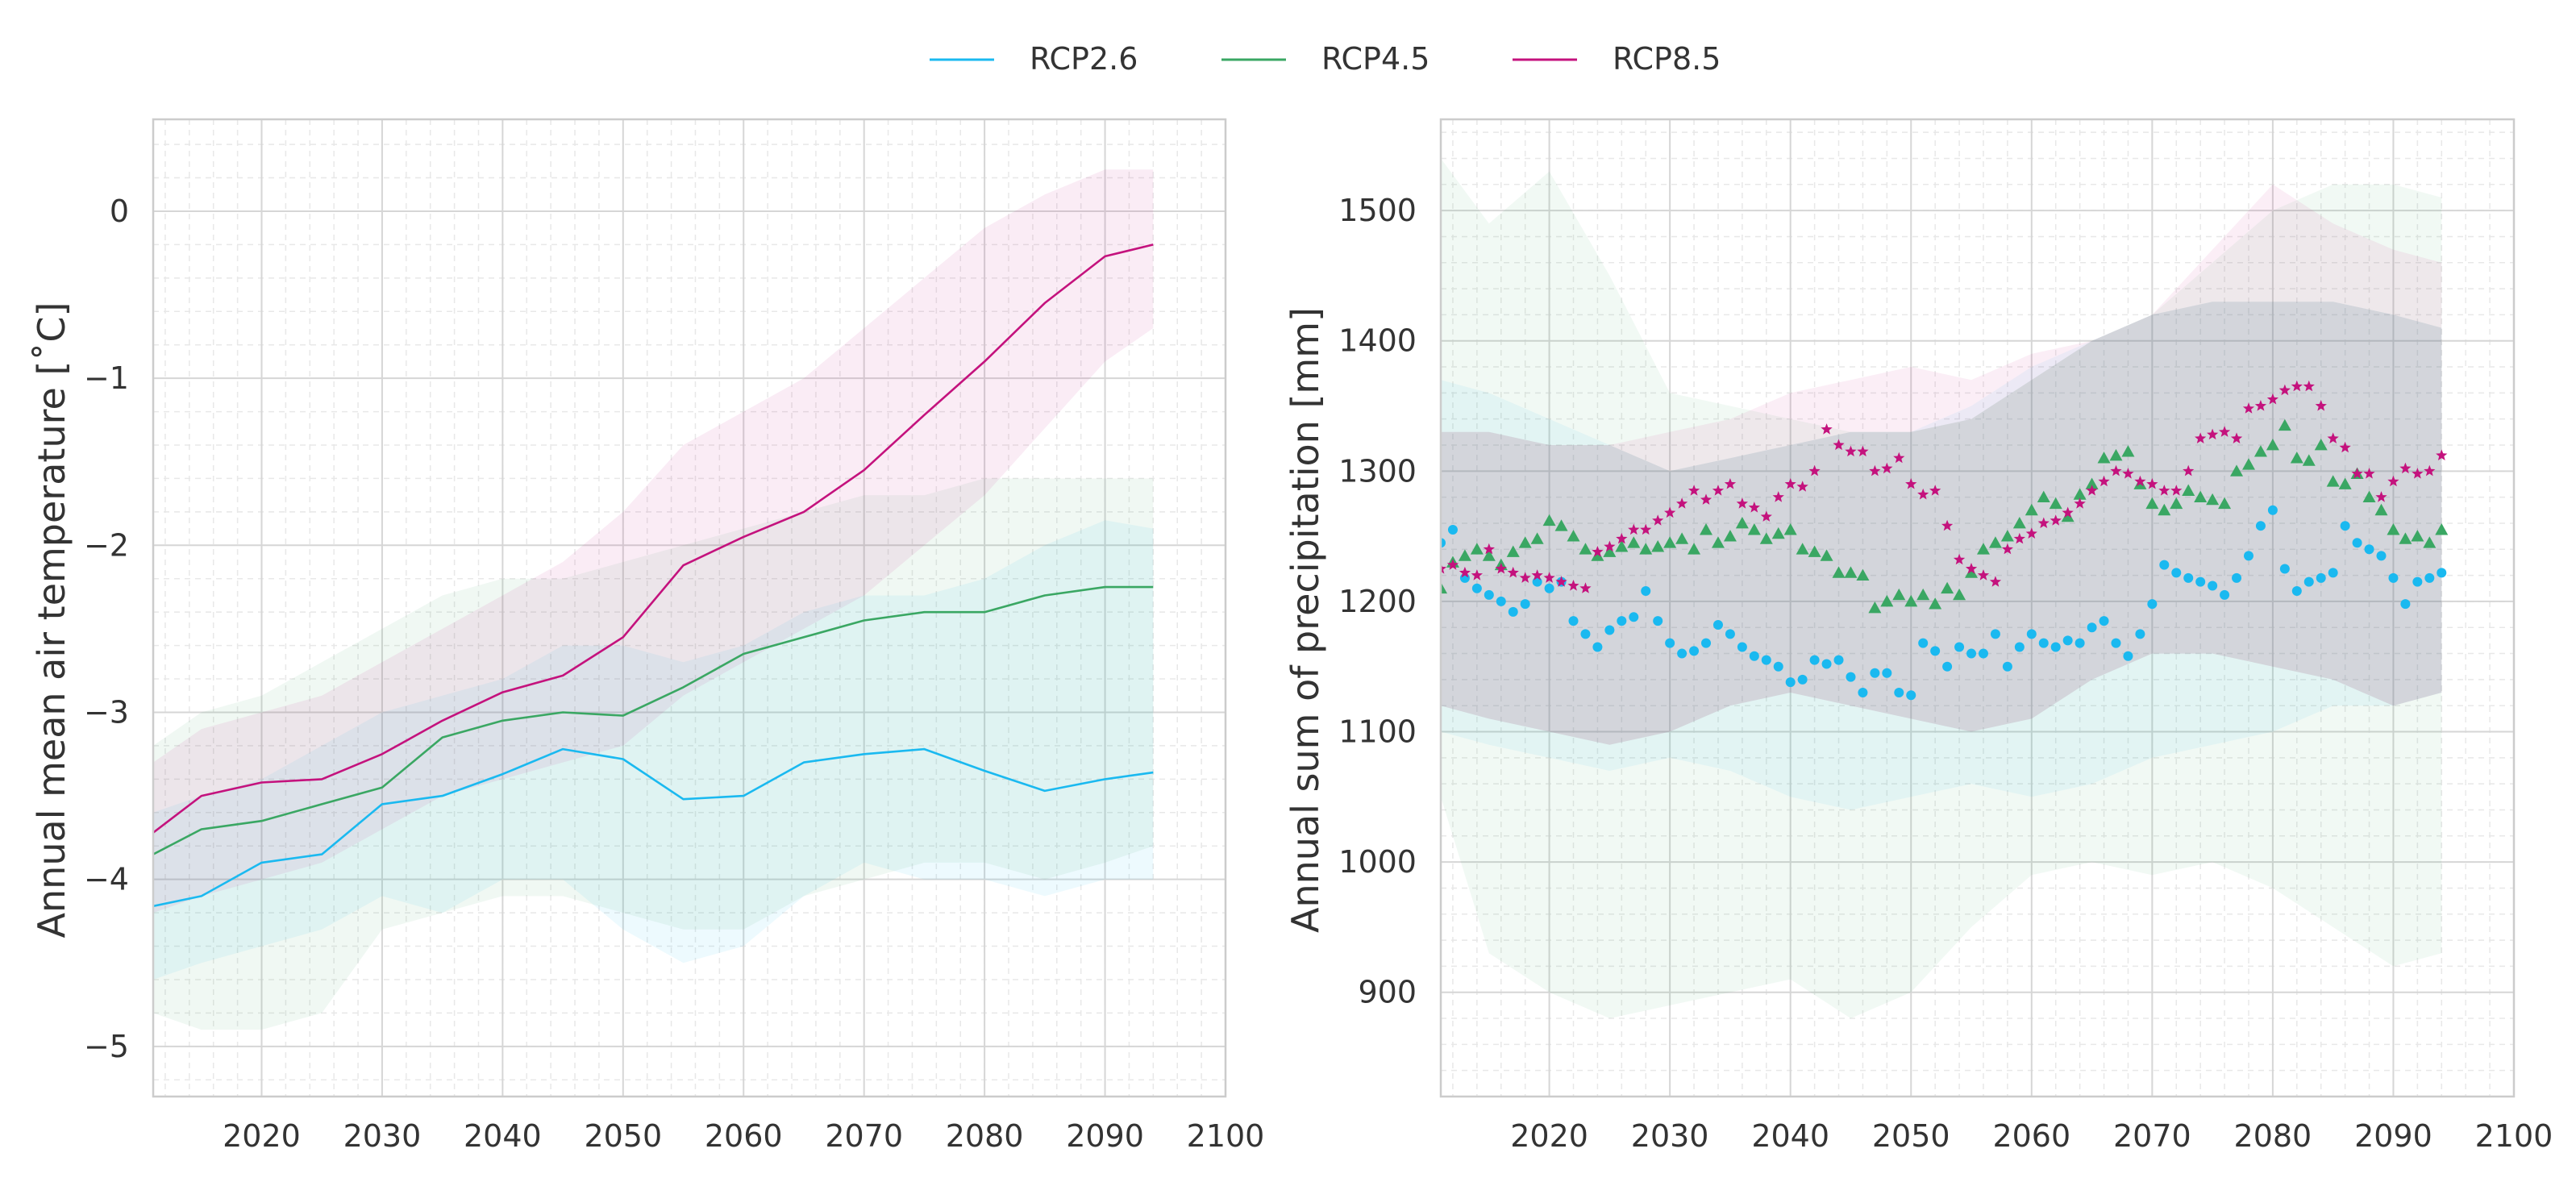  Describe the element at coordinates (120, 211) in the screenshot. I see `y-tick-label: 0` at that location.